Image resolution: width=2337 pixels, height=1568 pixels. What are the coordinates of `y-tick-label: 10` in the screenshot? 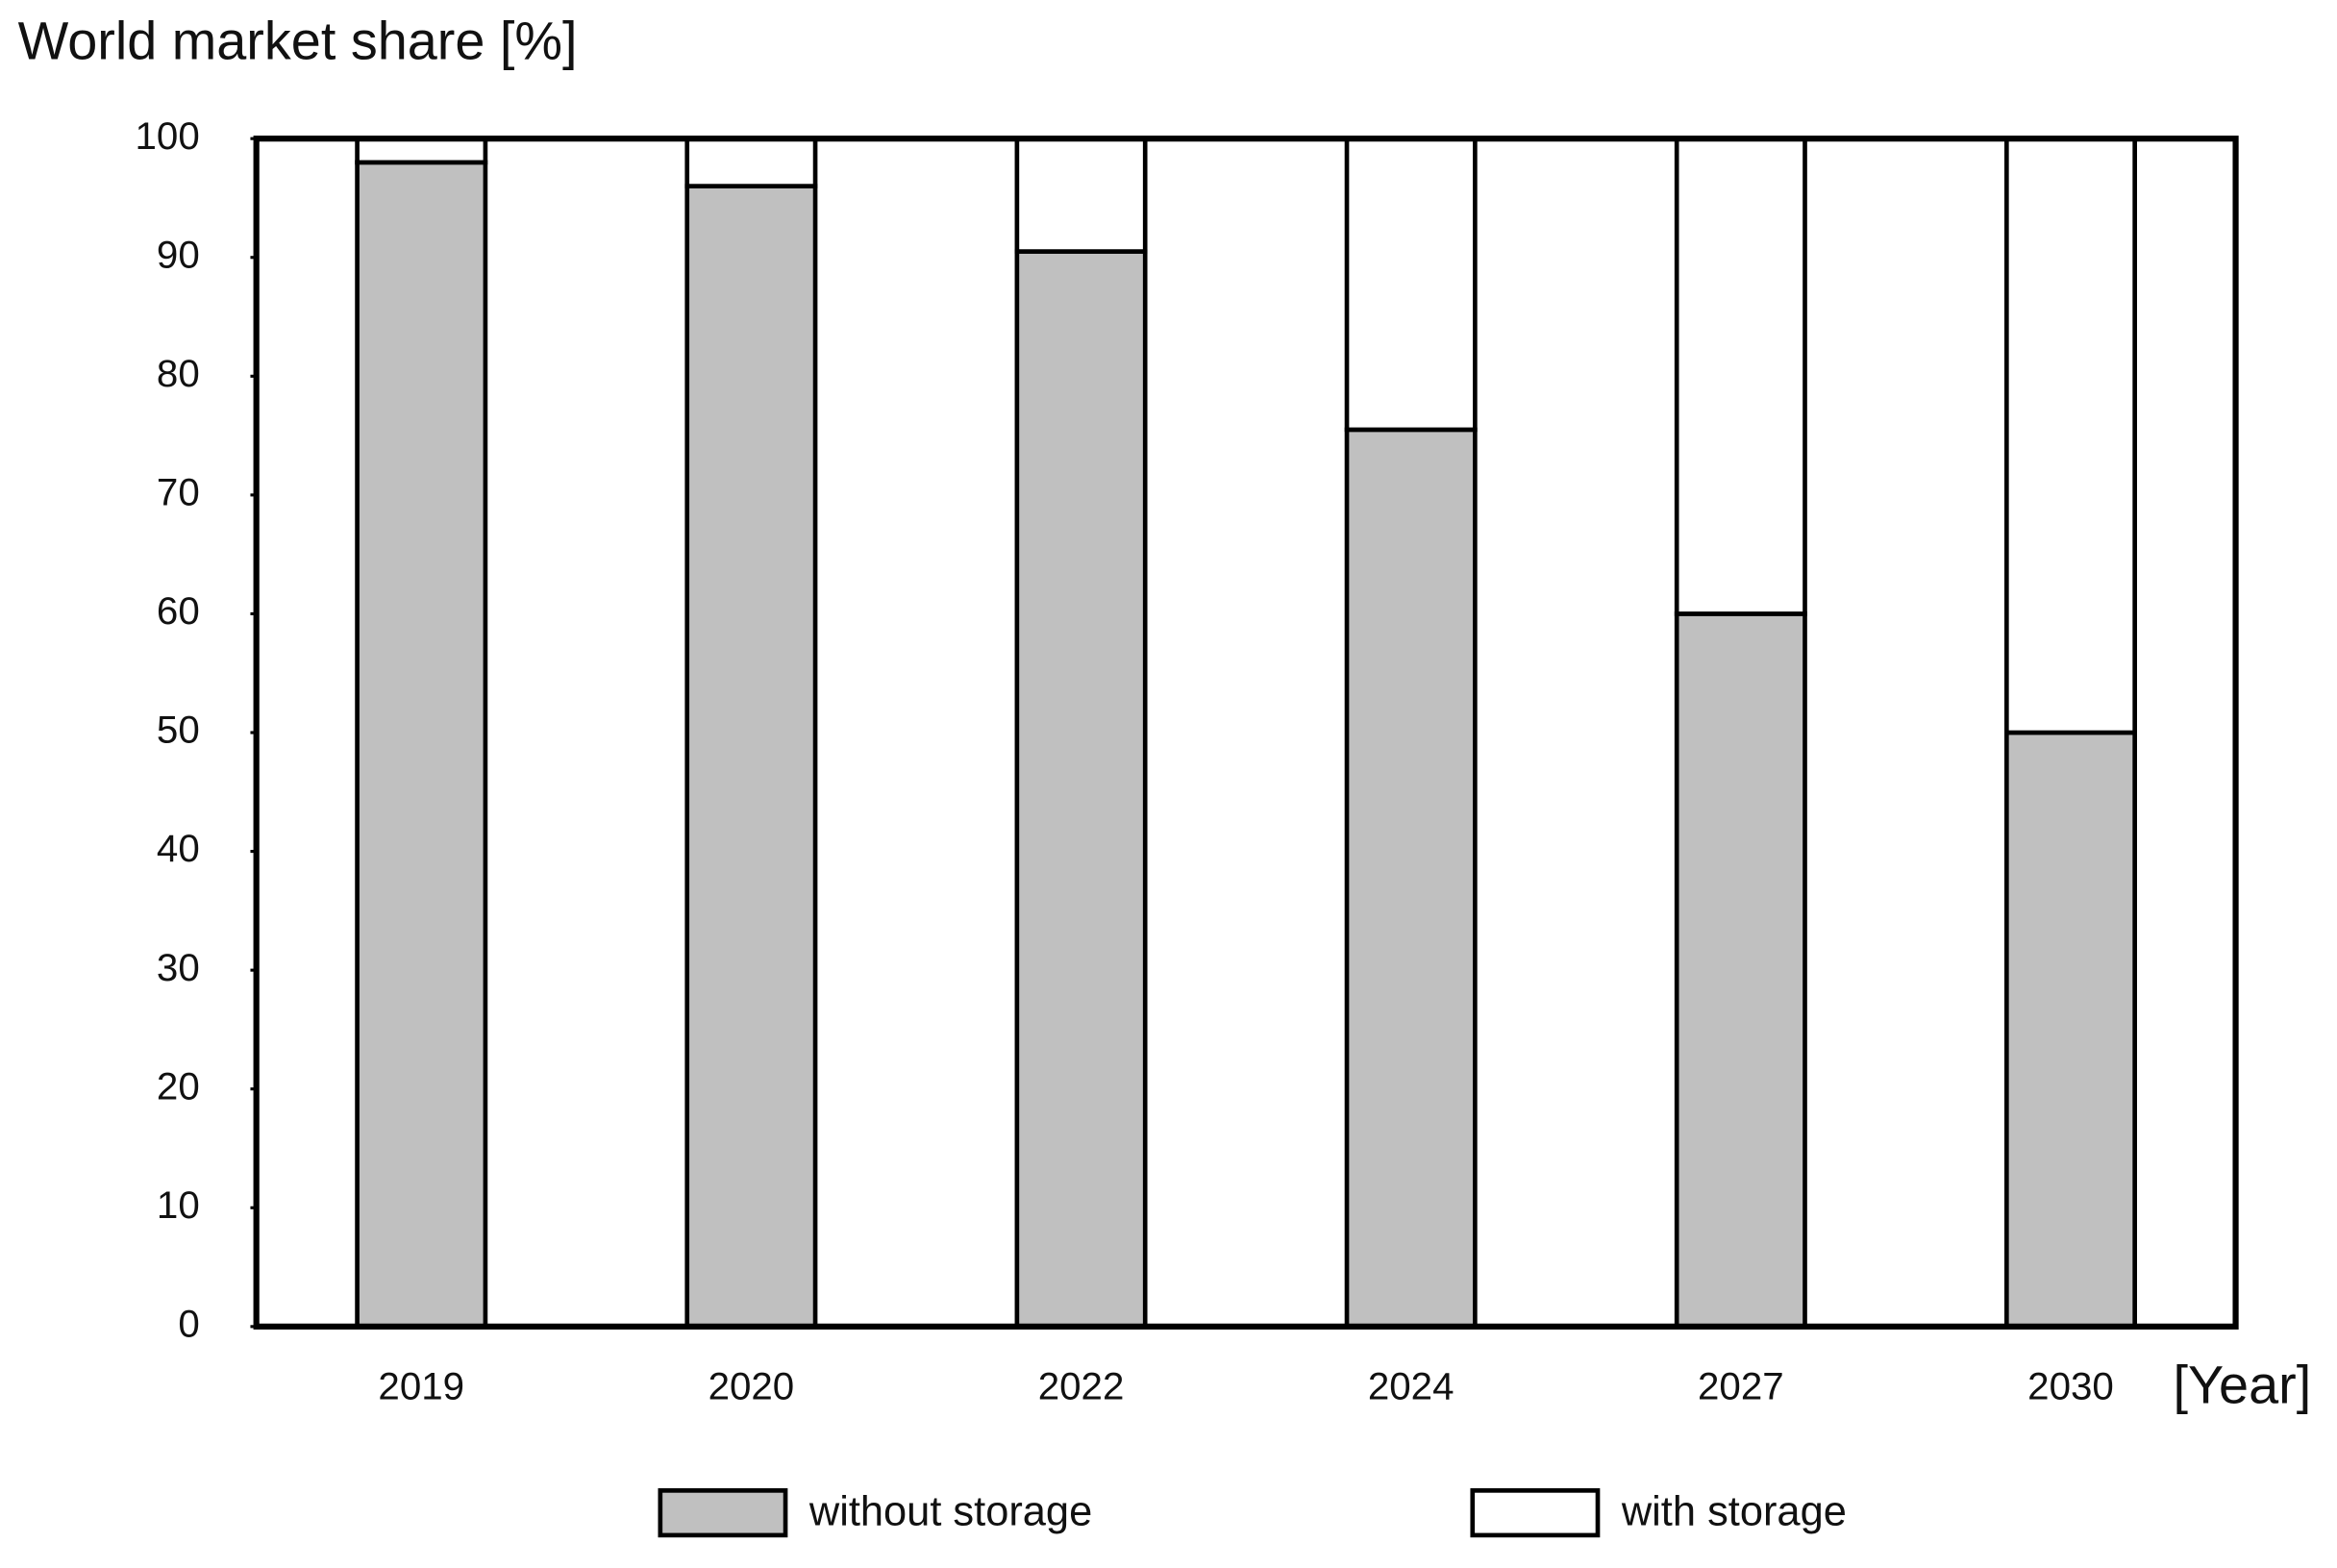 It's located at (178, 1205).